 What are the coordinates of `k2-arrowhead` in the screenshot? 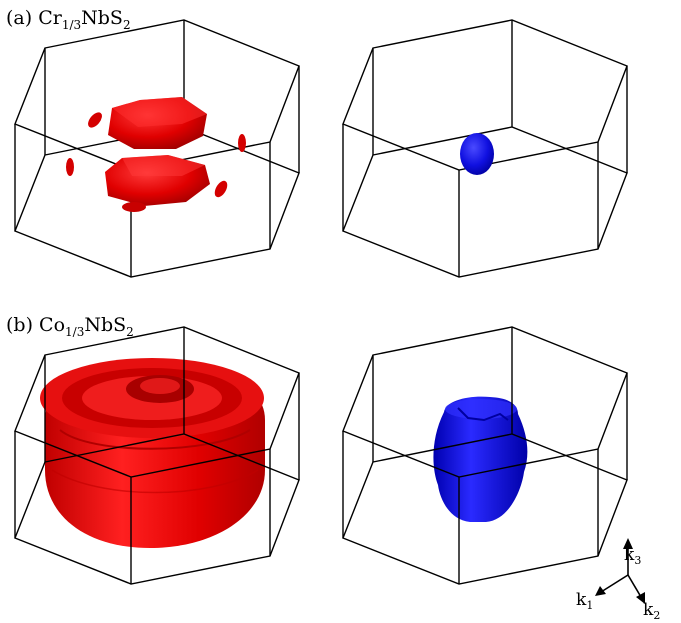 It's located at (640, 598).